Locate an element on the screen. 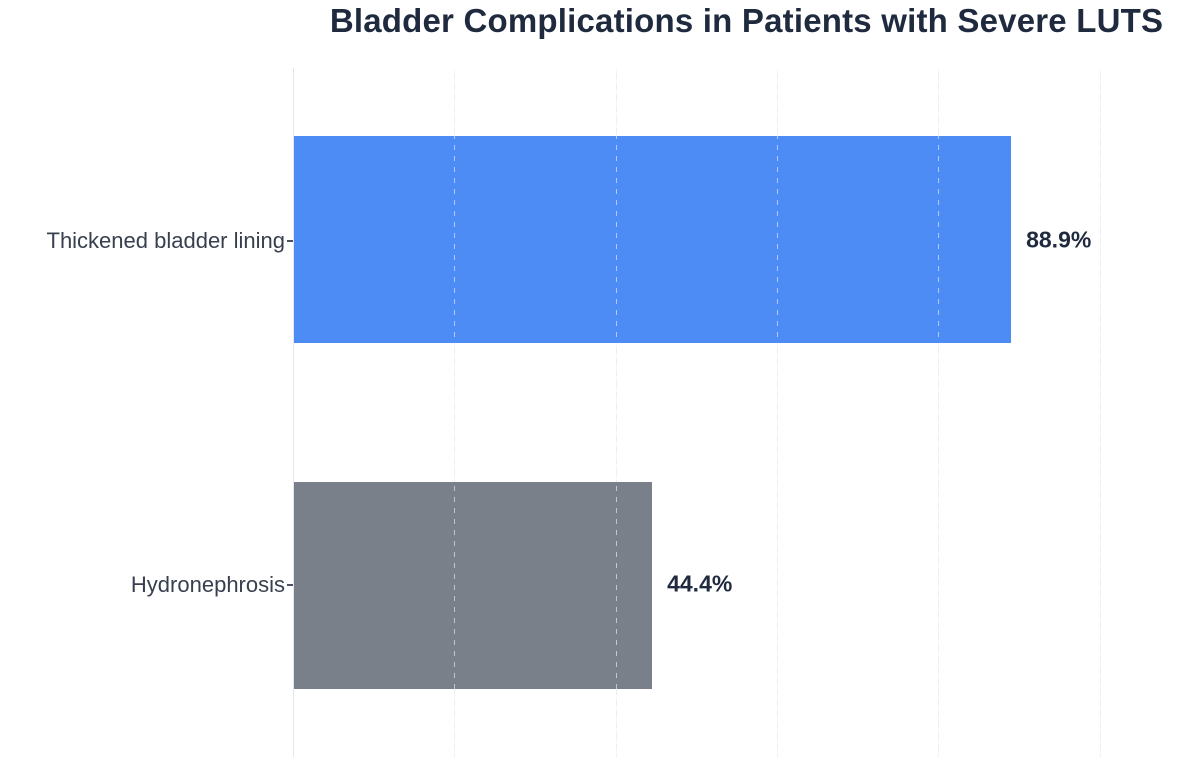  value-label-thickened-bladder-lining: 88.9% is located at coordinates (1059, 239).